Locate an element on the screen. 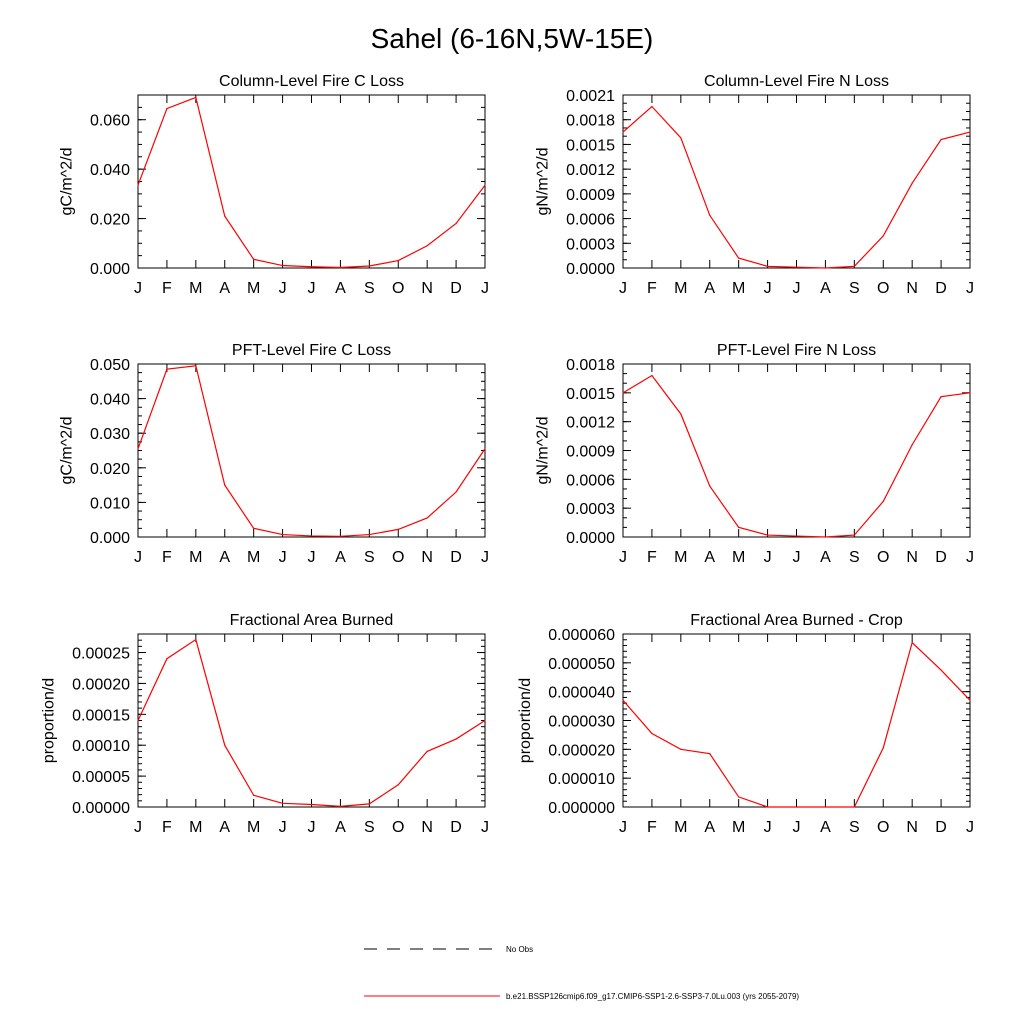 This screenshot has height=1024, width=1024. panel-title: PFT-Level Fire C Loss is located at coordinates (311, 350).